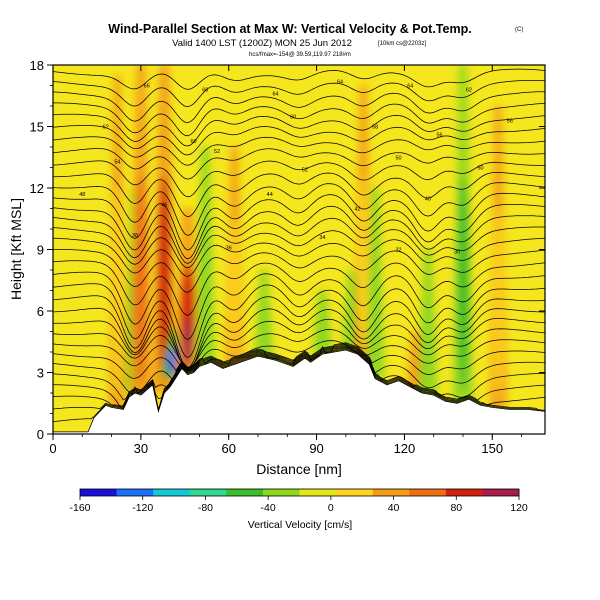 Image resolution: width=600 pixels, height=600 pixels. Describe the element at coordinates (40, 250) in the screenshot. I see `y-tick-label: 9` at that location.